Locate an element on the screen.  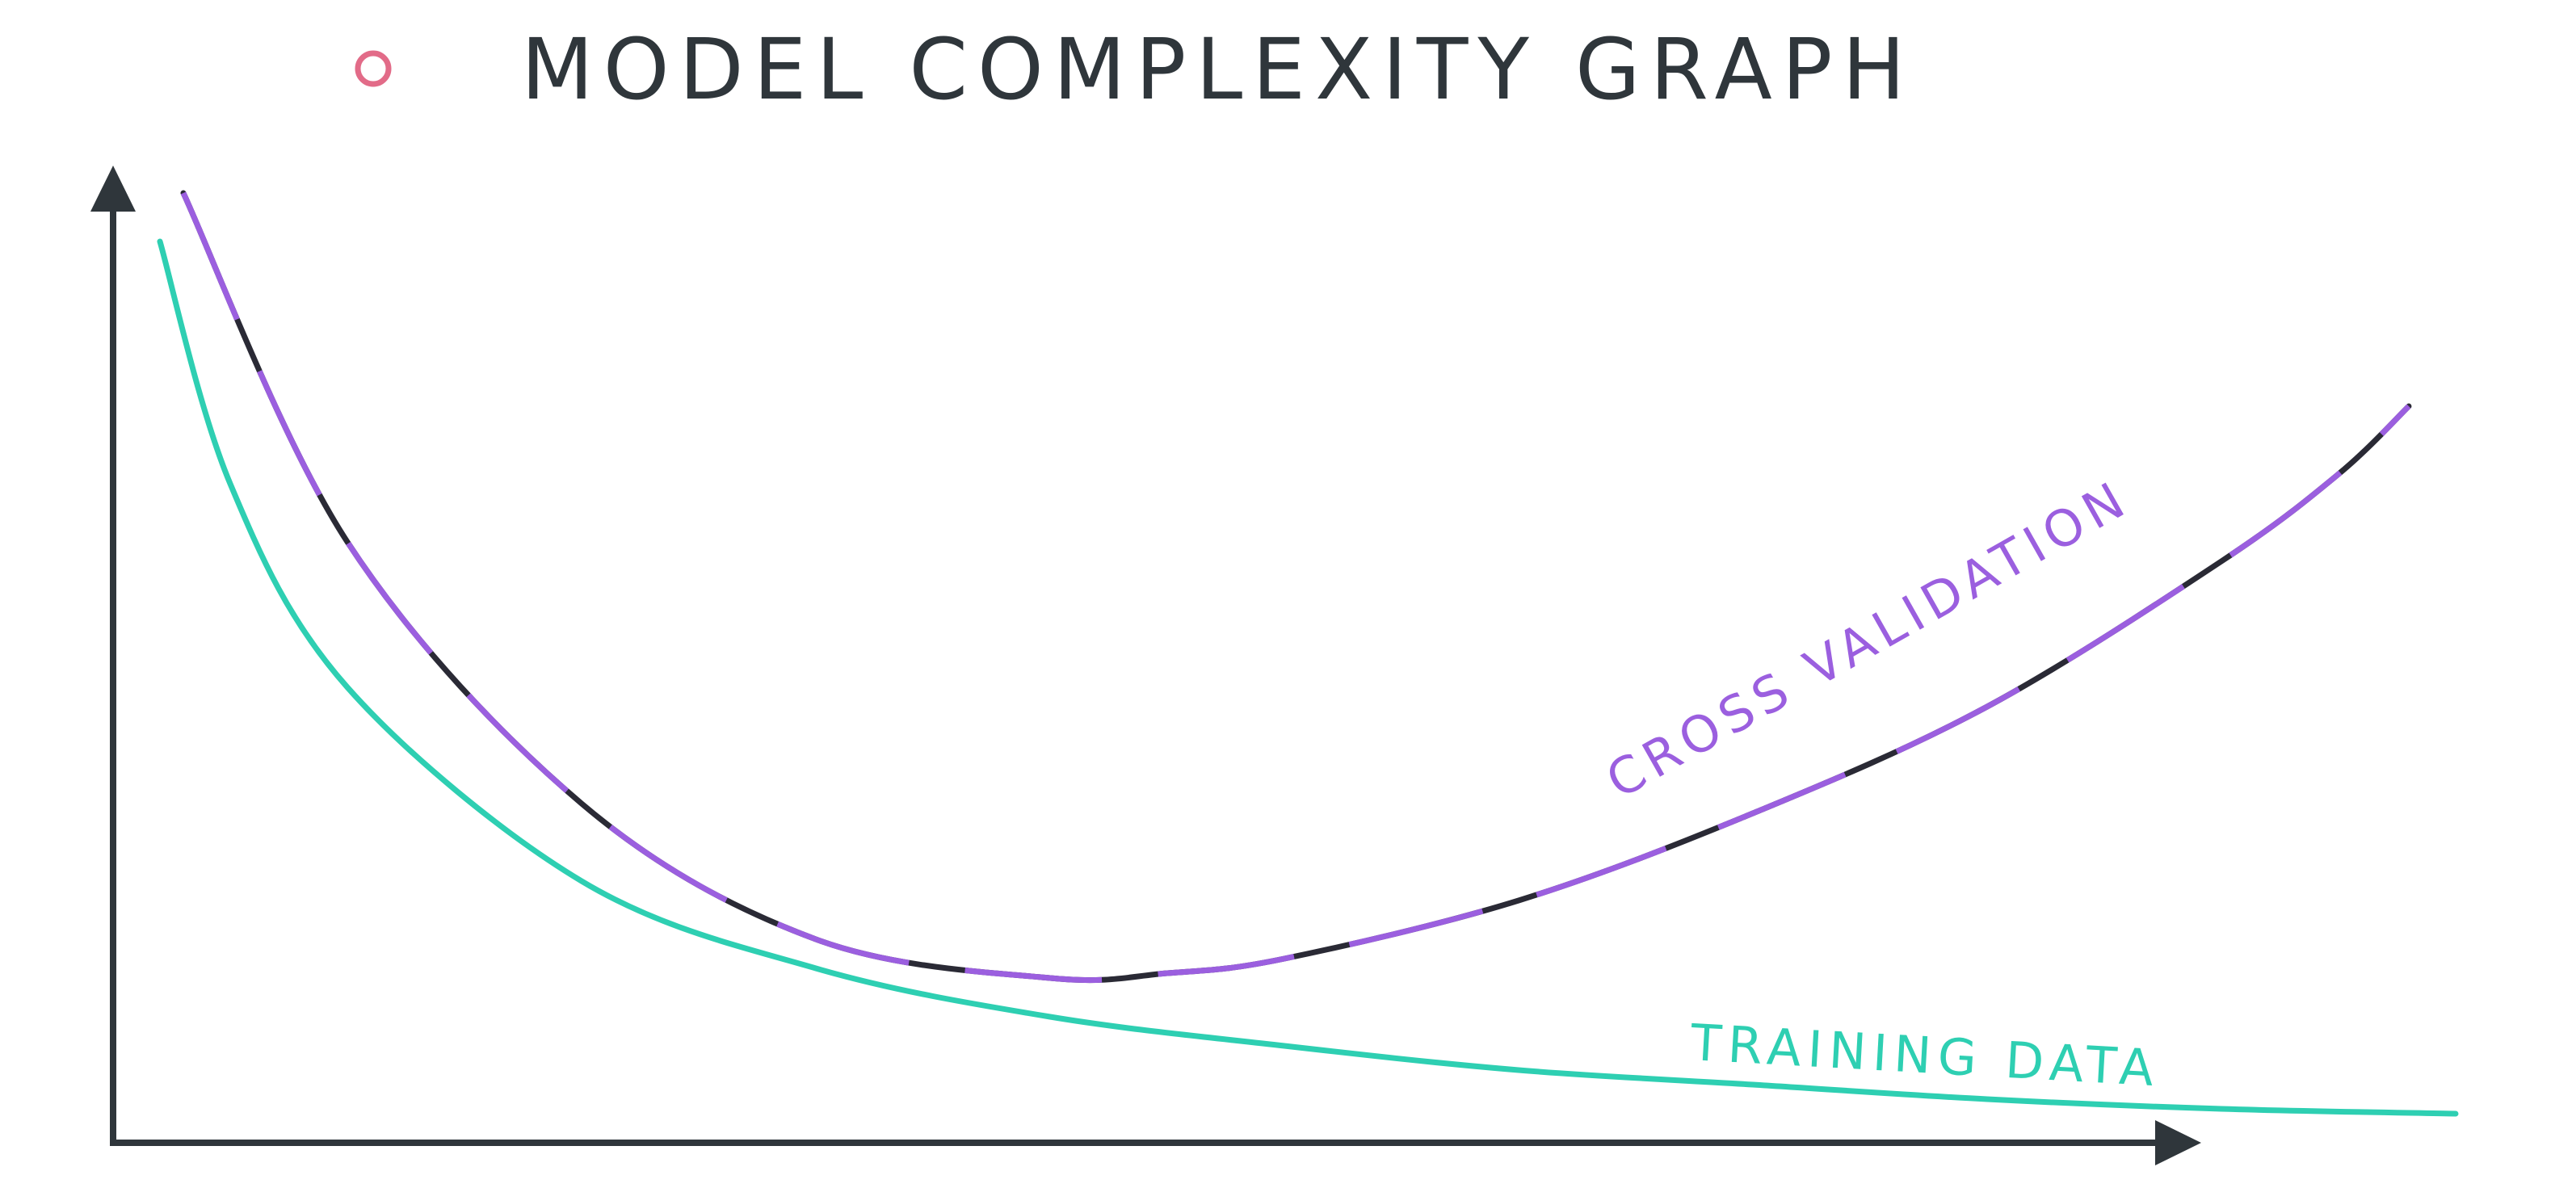
x-axis-arrow-icon is located at coordinates (2178, 1142).